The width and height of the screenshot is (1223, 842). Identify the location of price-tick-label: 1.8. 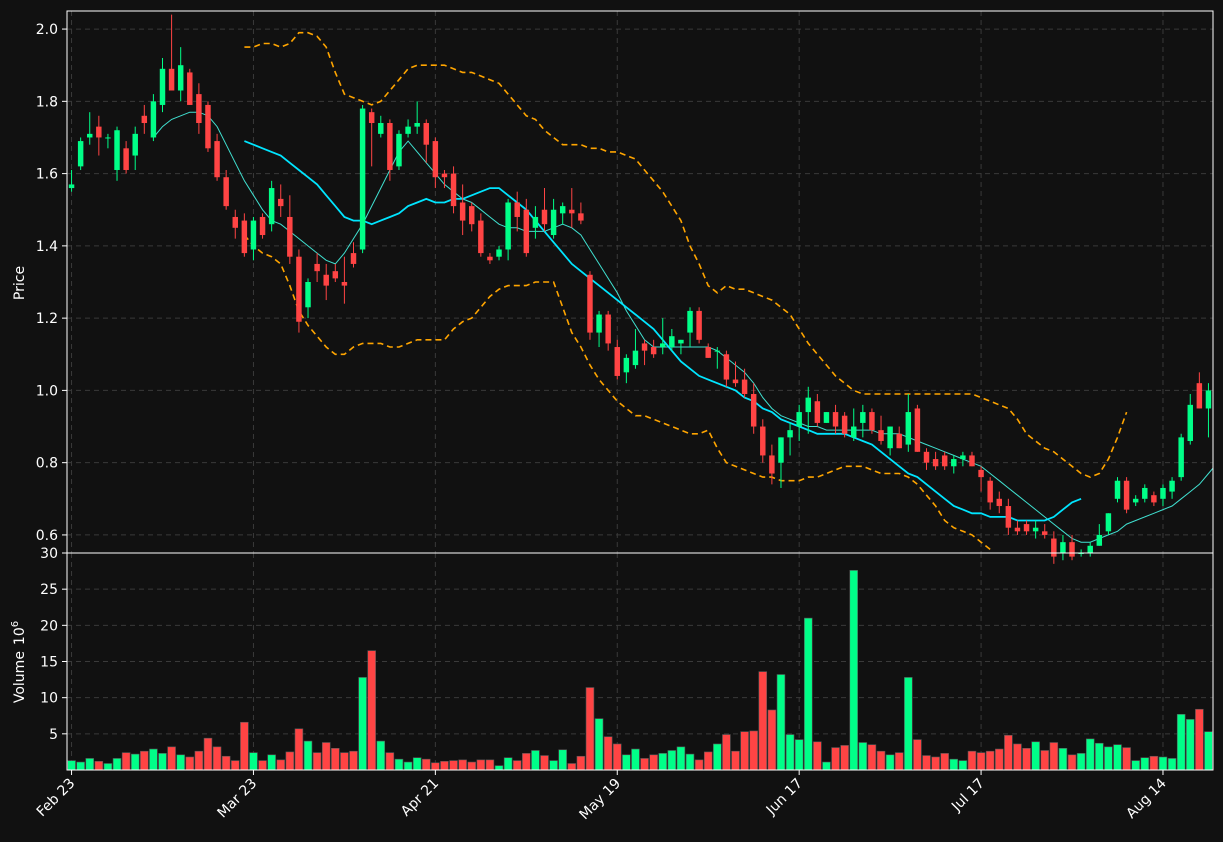
(47, 102).